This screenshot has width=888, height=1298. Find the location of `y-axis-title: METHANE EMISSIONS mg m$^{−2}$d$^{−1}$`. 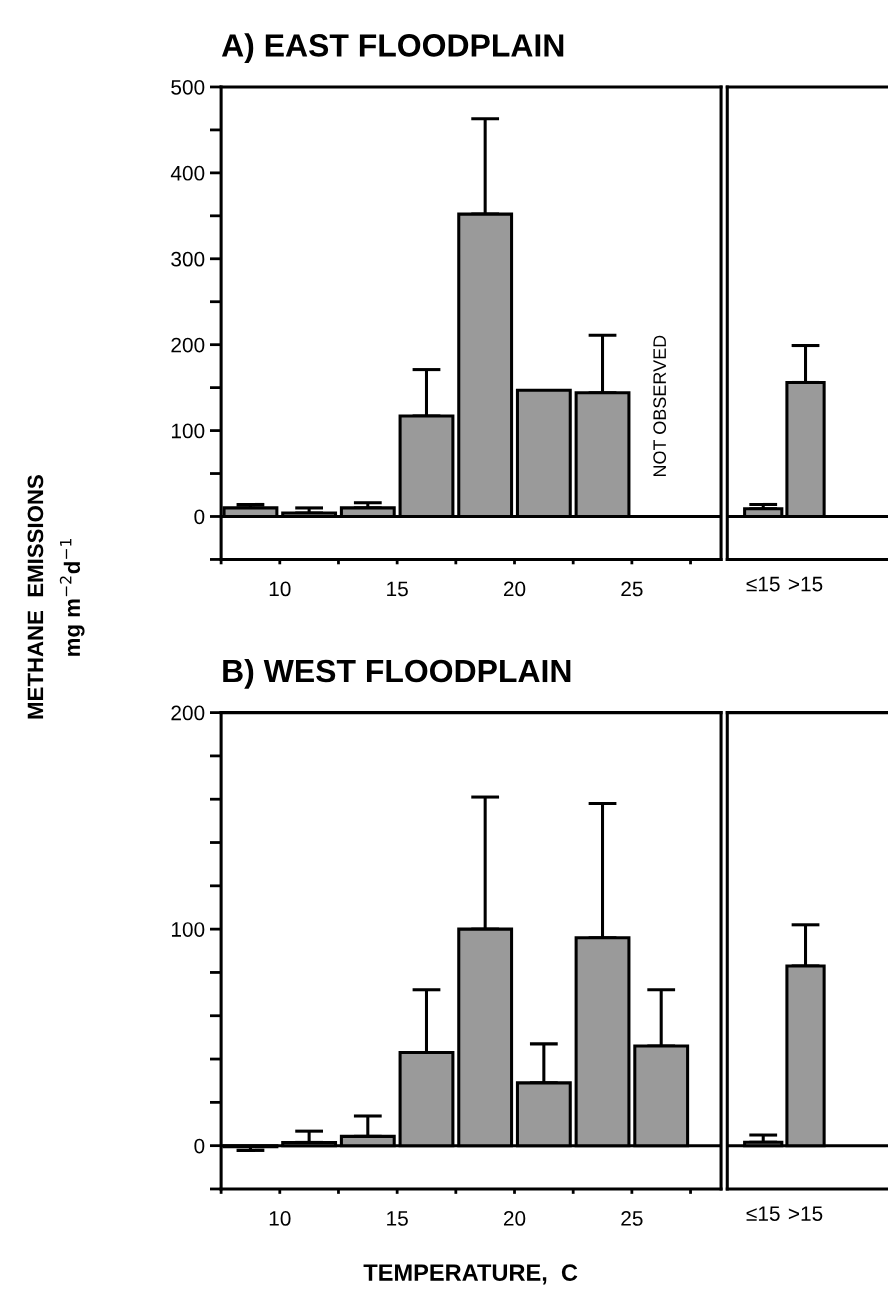

y-axis-title: METHANE EMISSIONS mg m$^{−2}$d$^{−1}$ is located at coordinates (56, 597).